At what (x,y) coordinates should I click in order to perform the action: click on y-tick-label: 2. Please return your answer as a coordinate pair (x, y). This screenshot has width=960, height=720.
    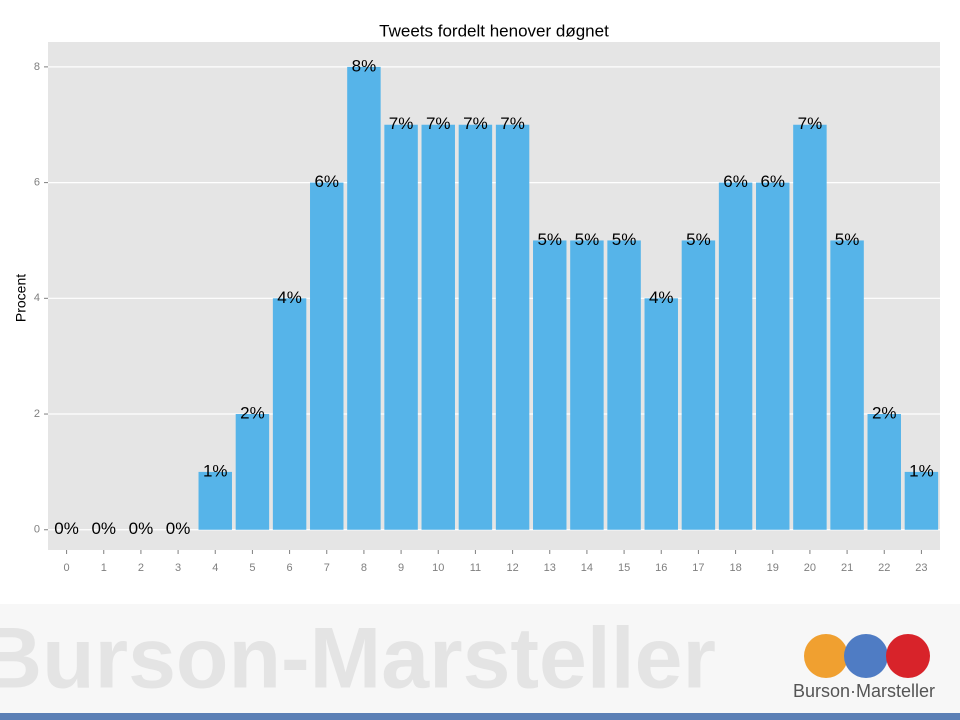
    Looking at the image, I should click on (37, 414).